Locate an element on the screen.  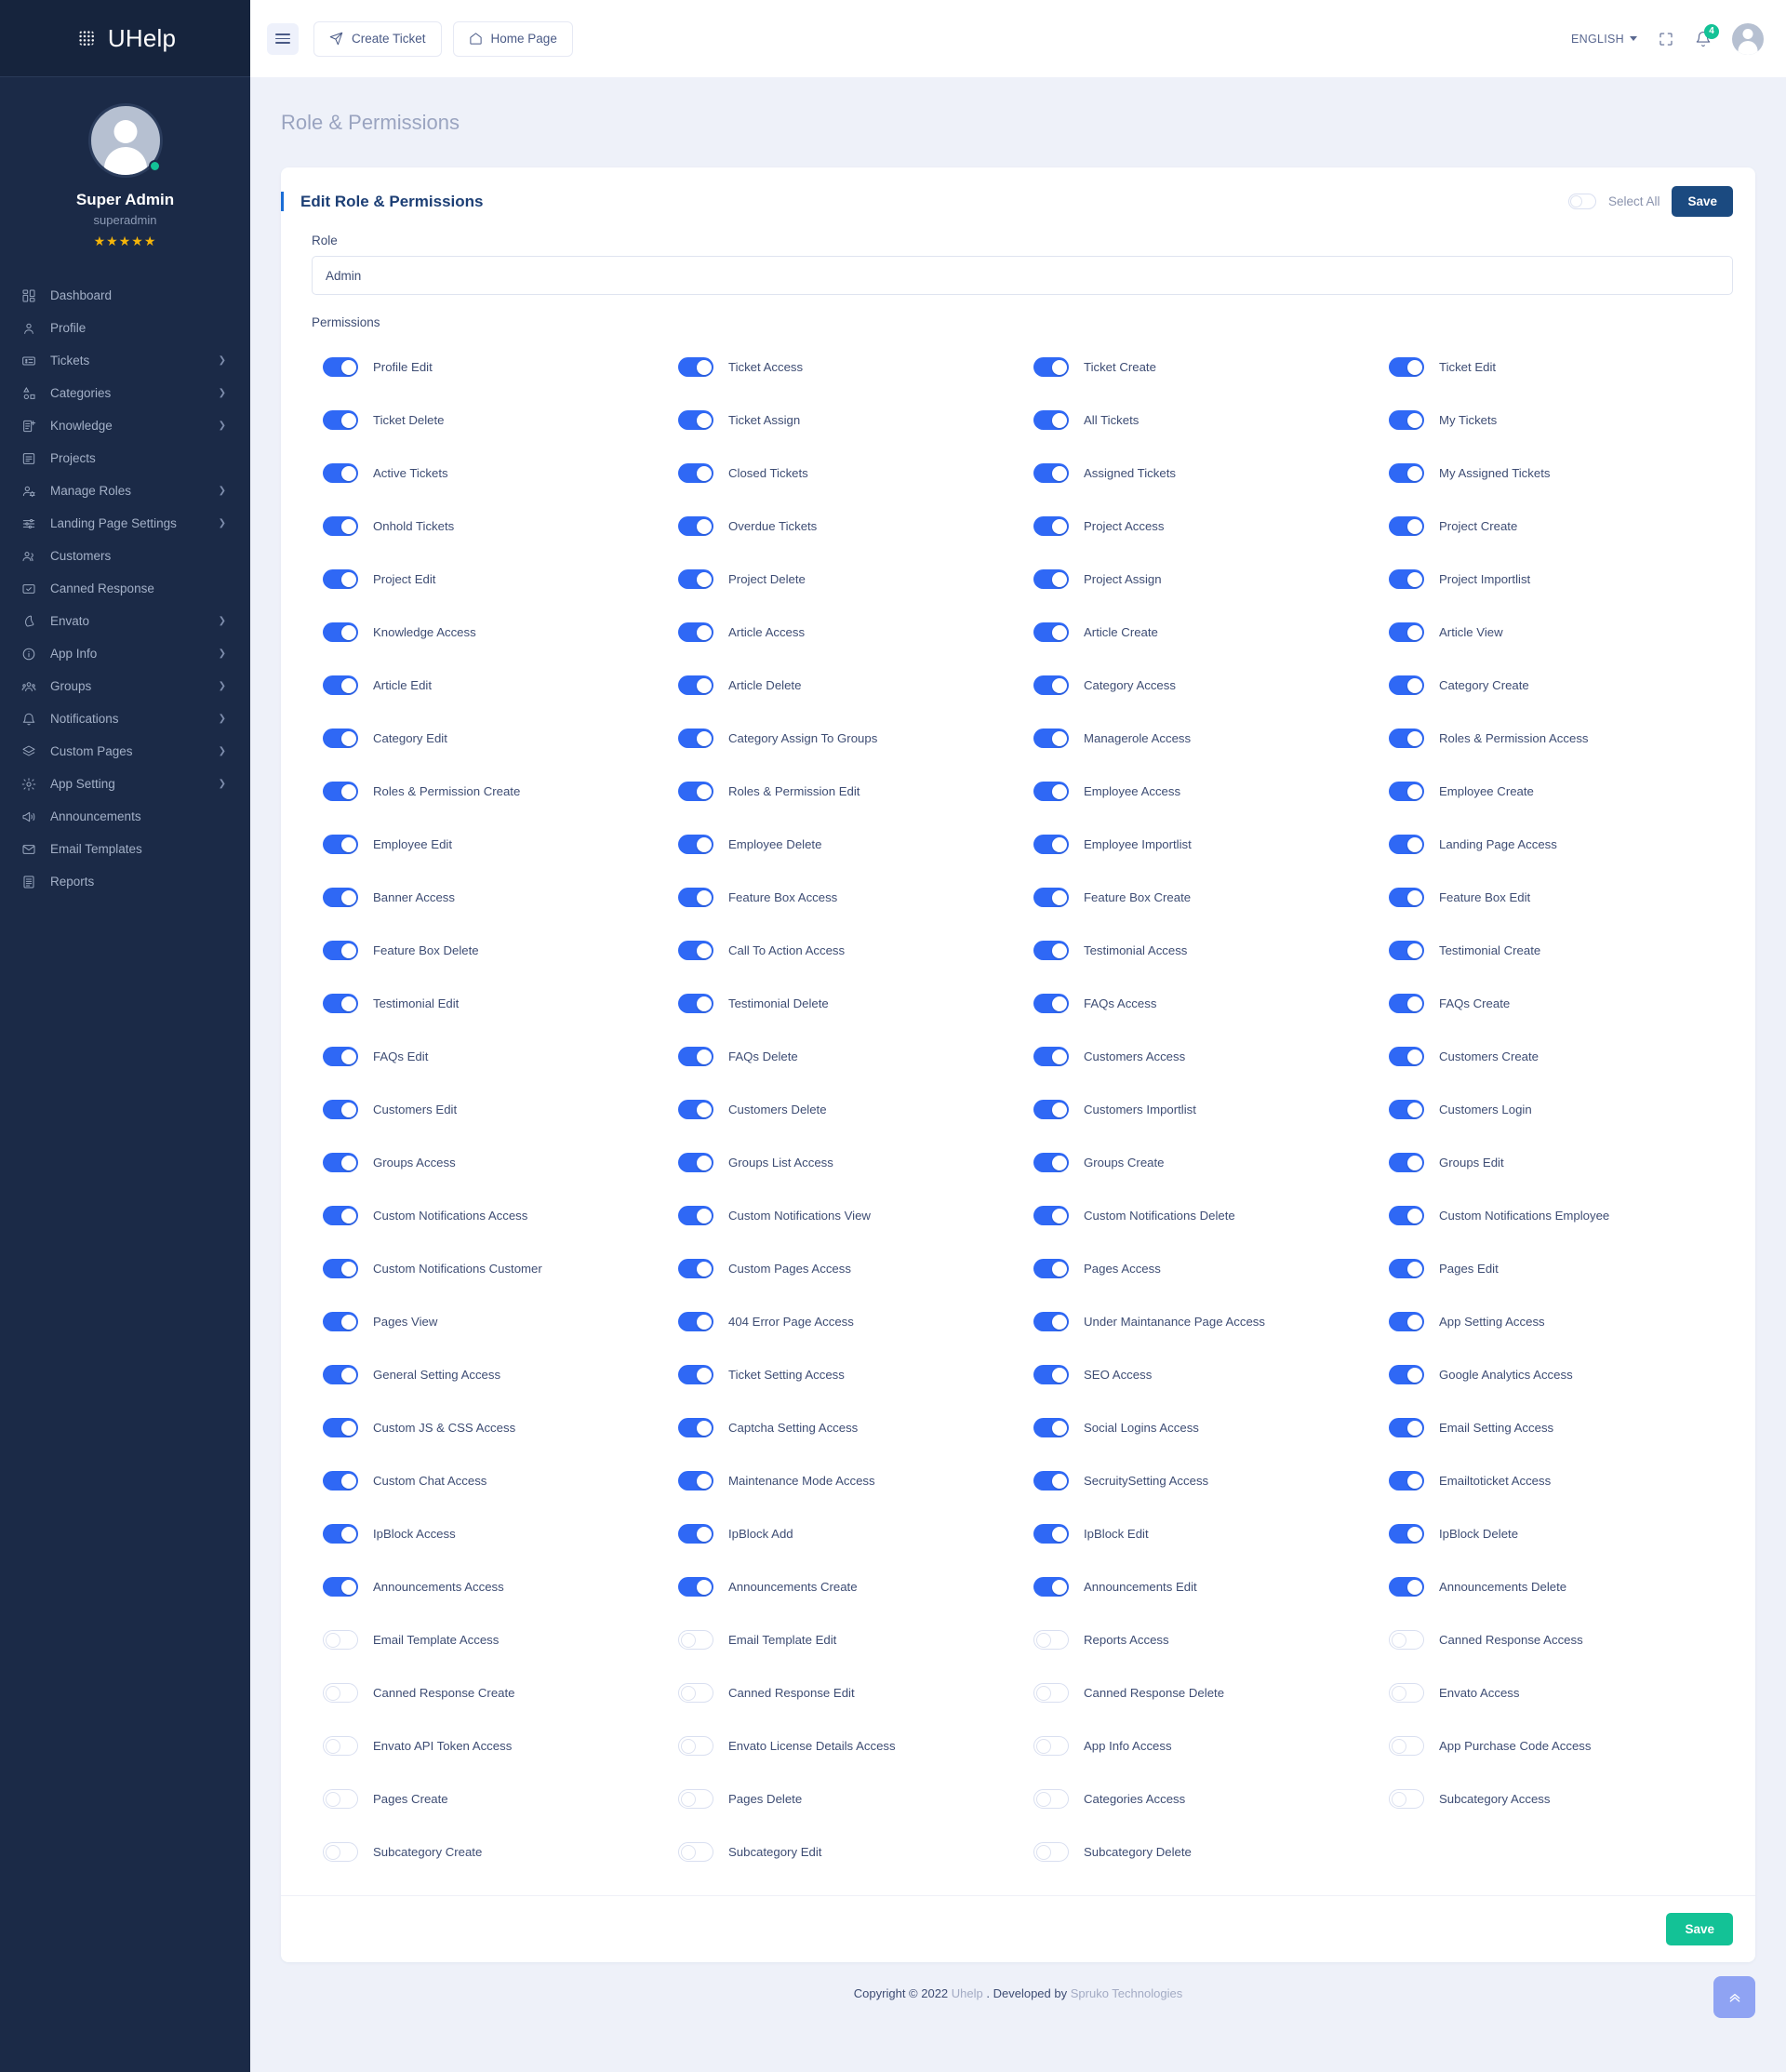
company-link: Spruko Technologies is located at coordinates (1126, 1993).